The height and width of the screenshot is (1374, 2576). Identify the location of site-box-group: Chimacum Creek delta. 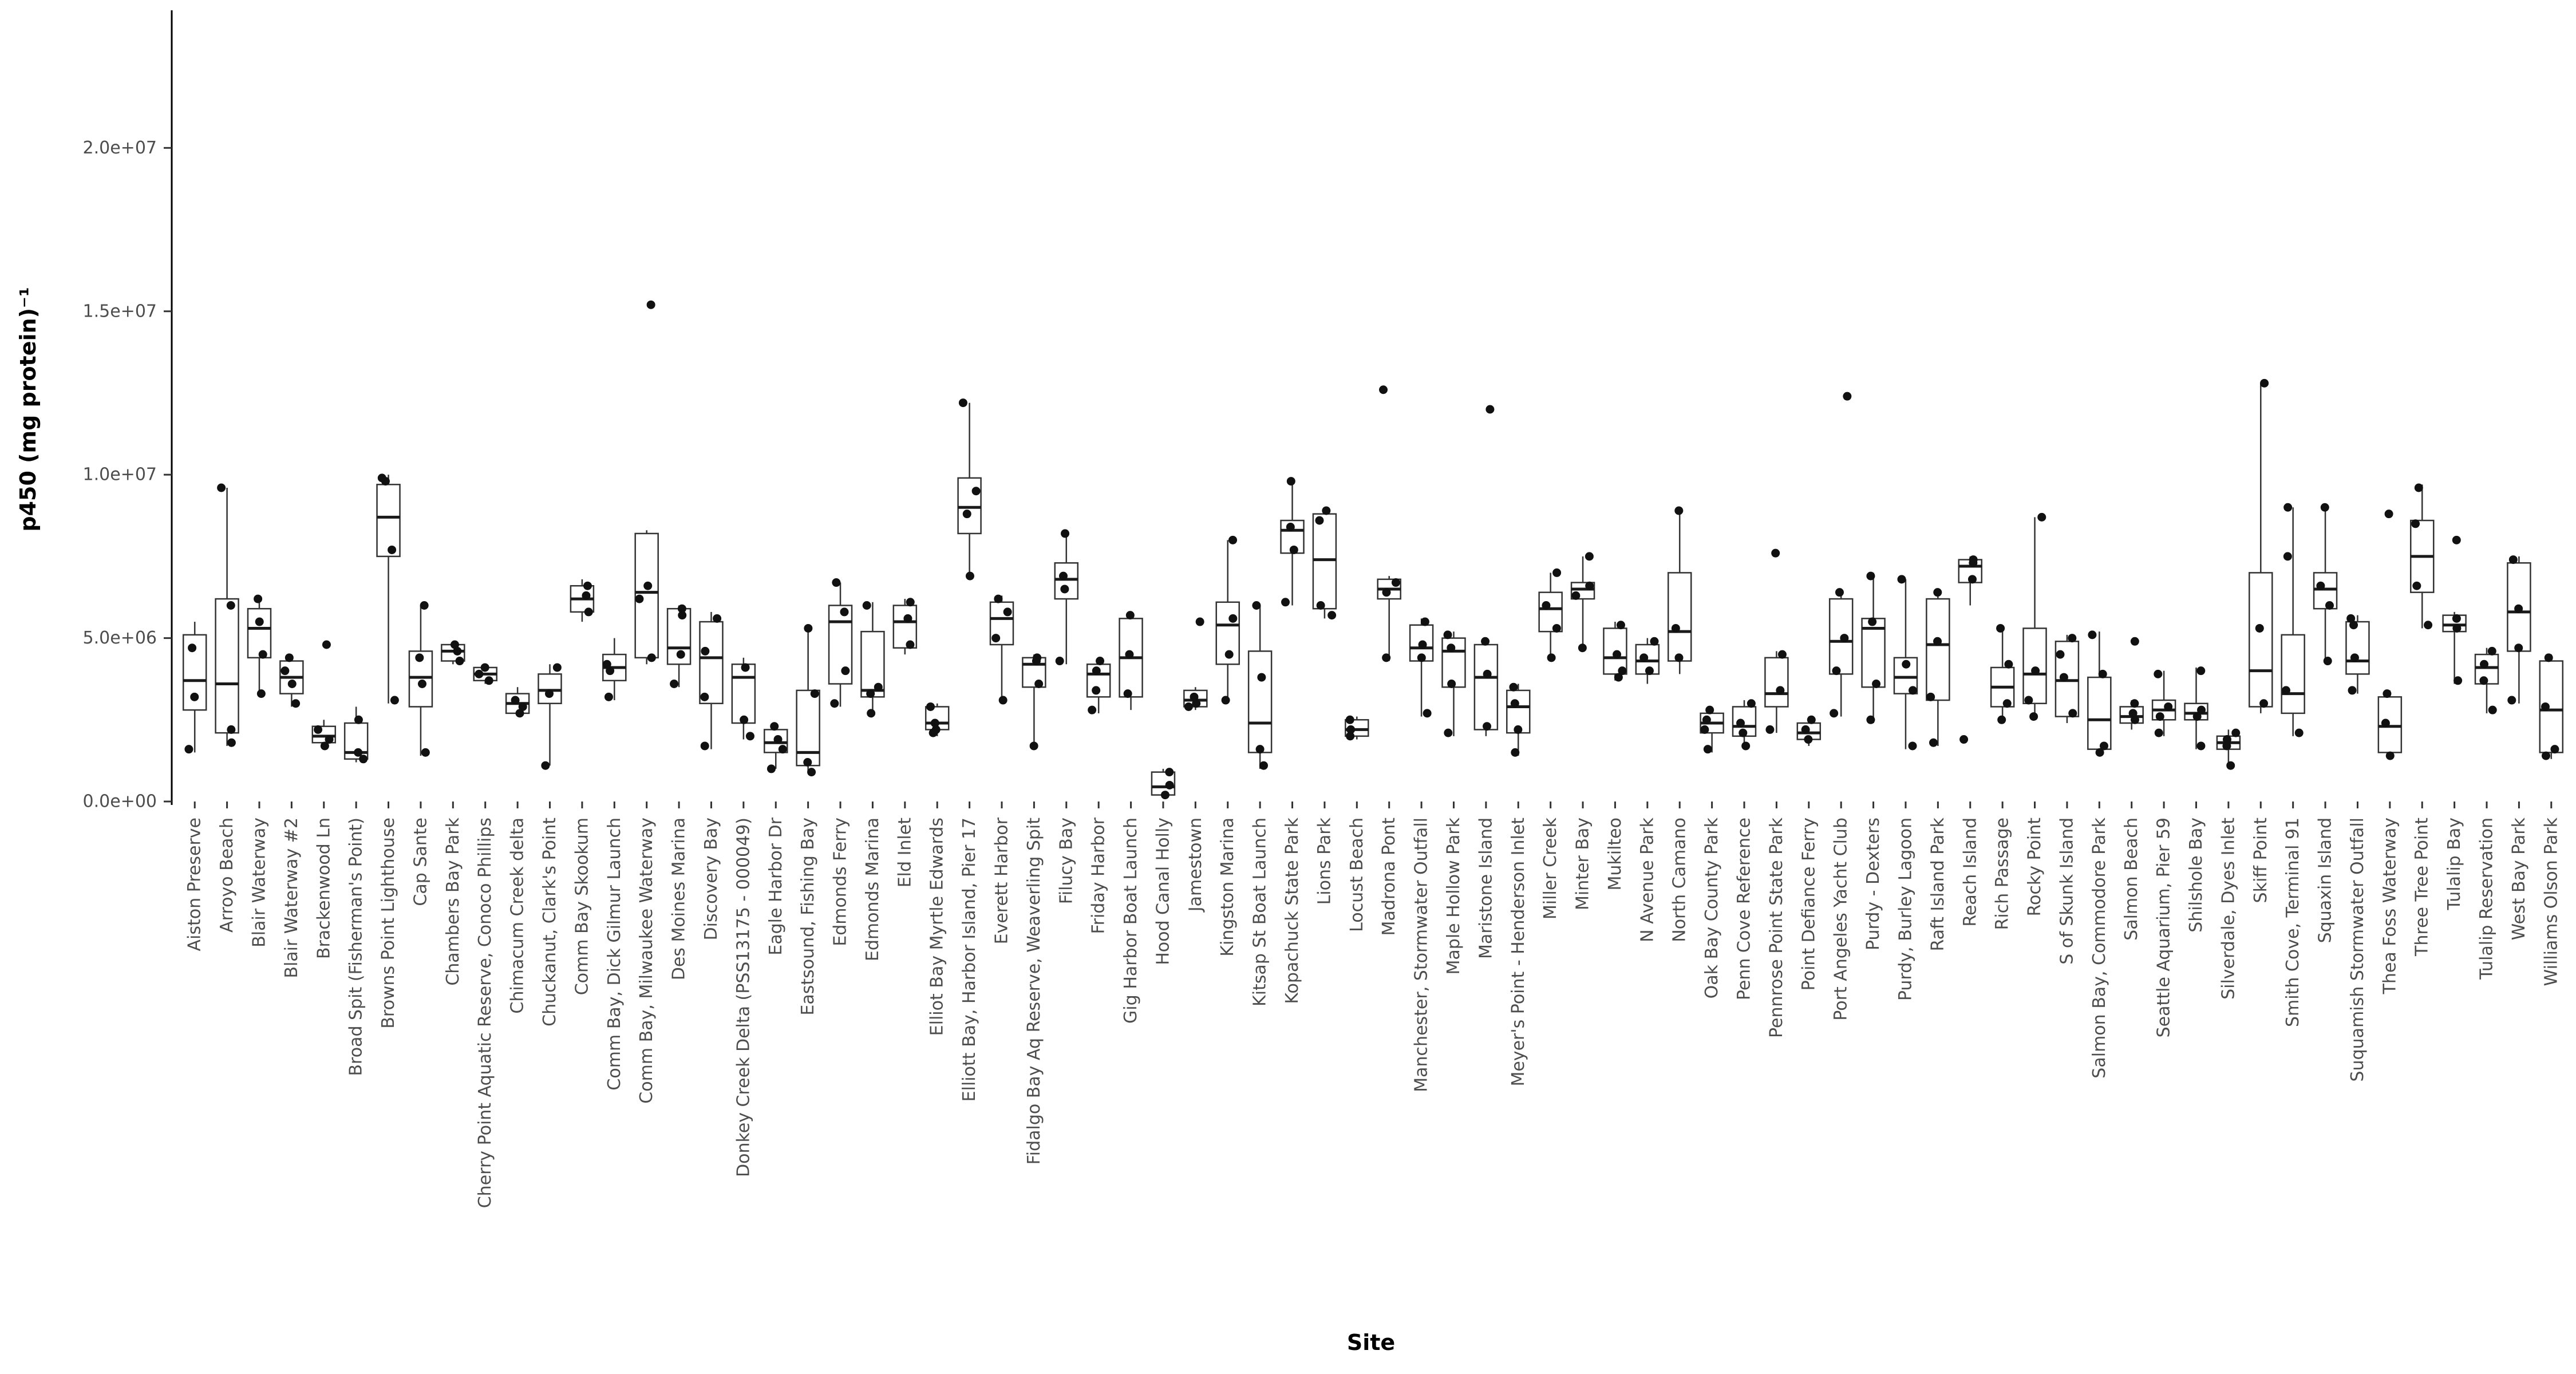
(517, 851).